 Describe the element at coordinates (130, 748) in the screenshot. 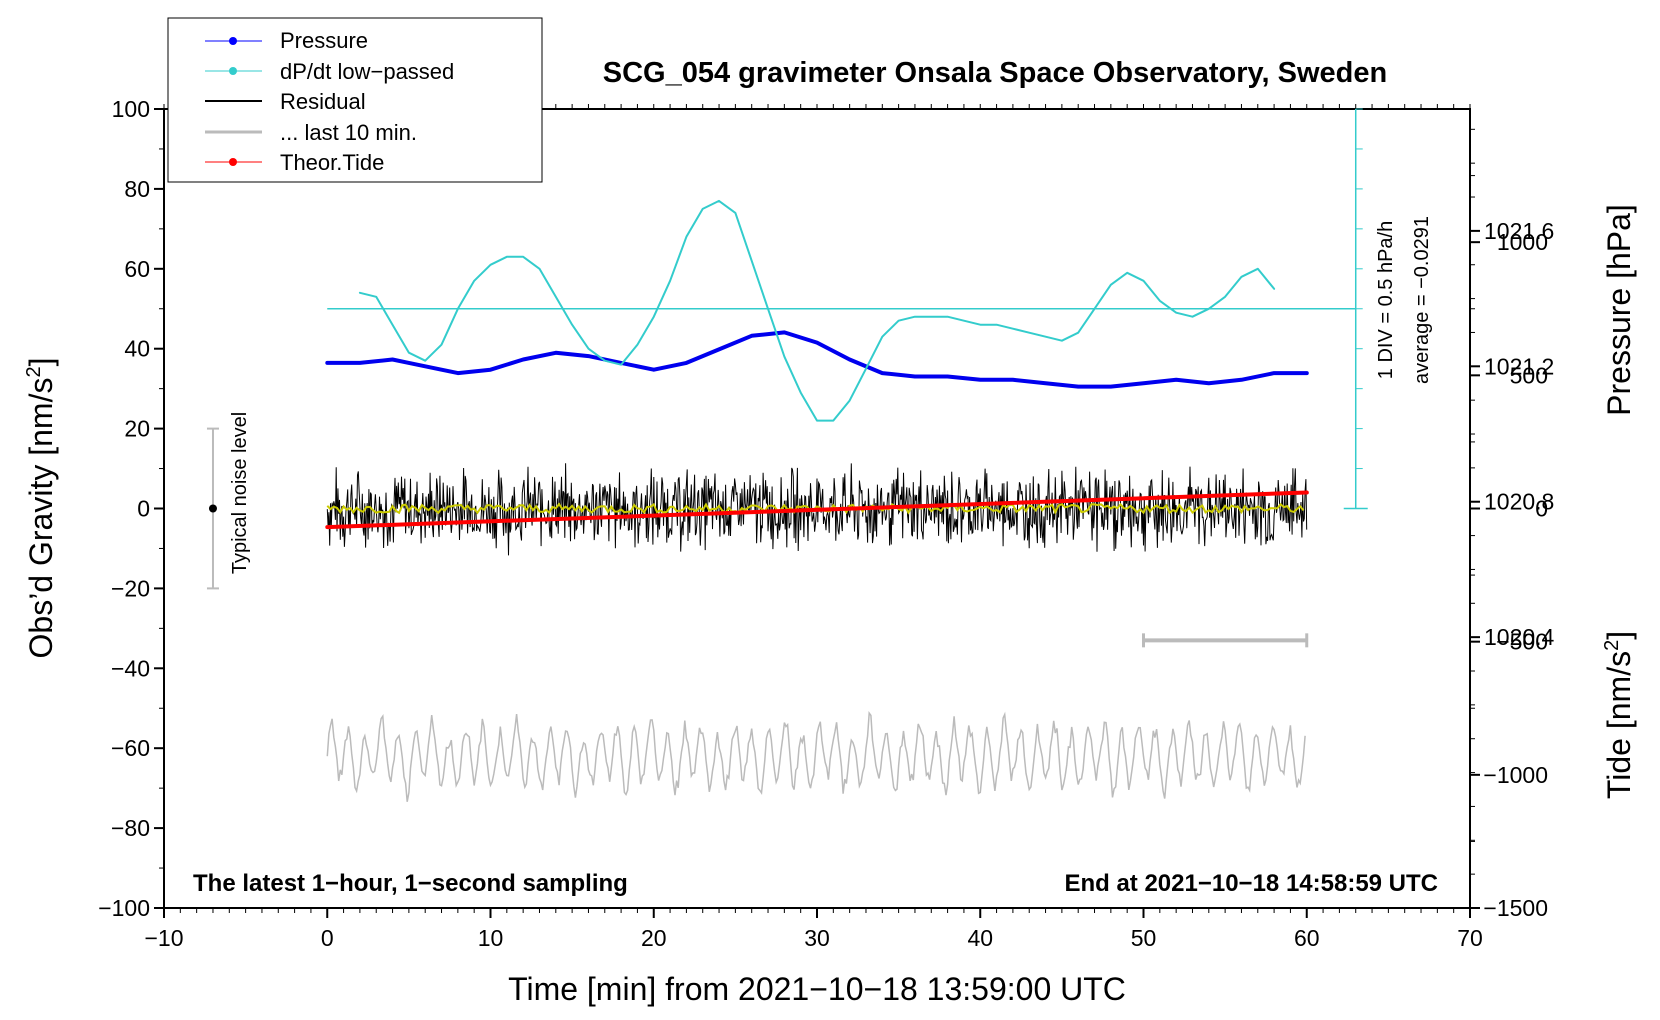

I see `y-tick-label: −60` at that location.